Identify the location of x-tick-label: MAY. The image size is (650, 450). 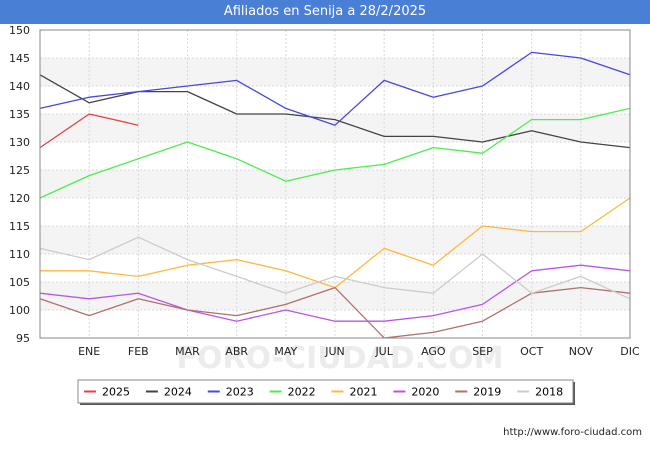
(285, 351).